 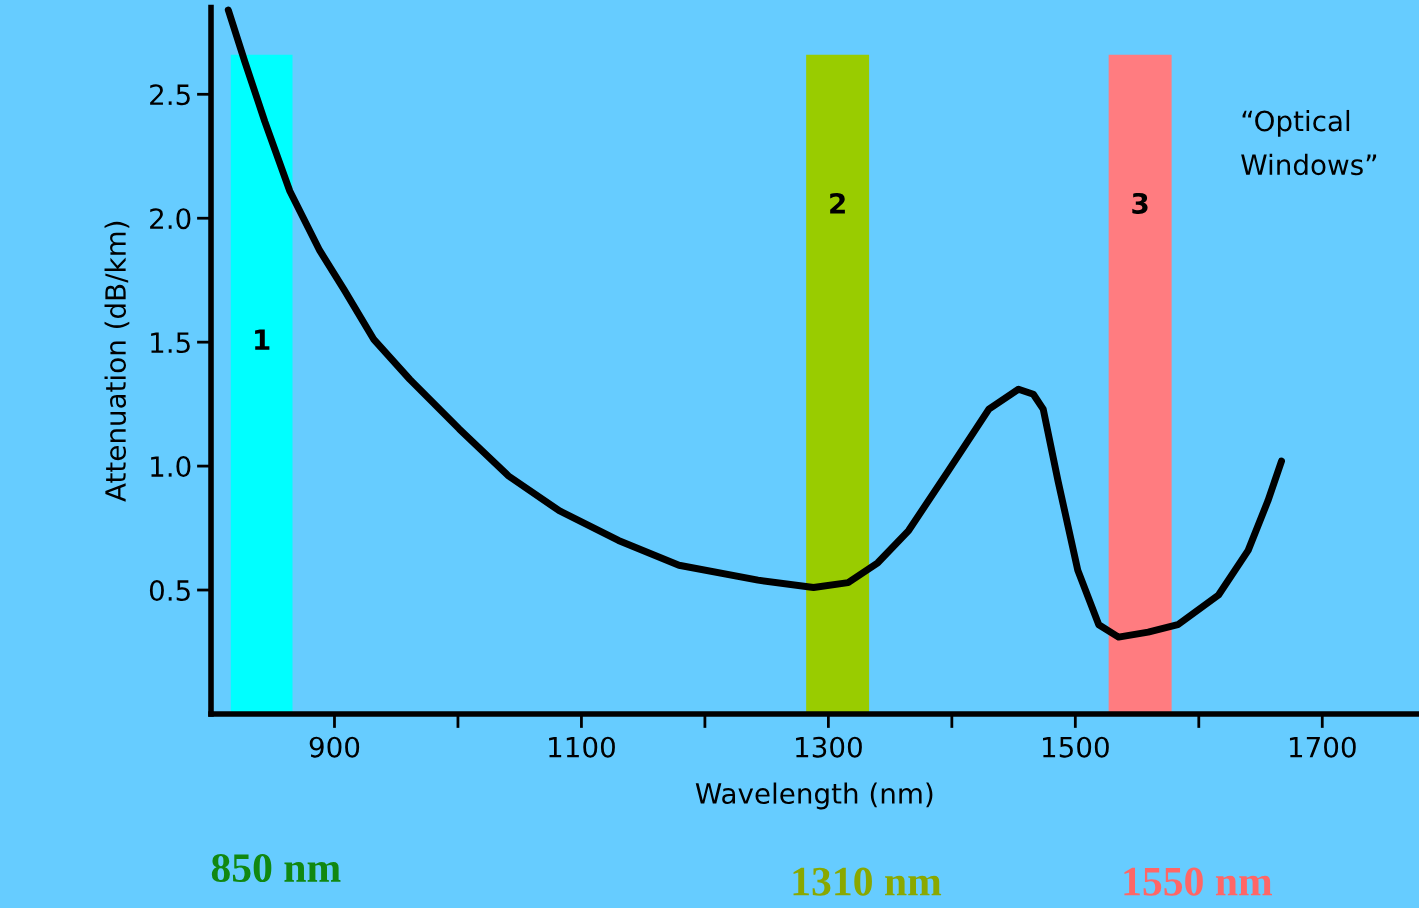 I want to click on x-tick-label: 1100, so click(x=582, y=747).